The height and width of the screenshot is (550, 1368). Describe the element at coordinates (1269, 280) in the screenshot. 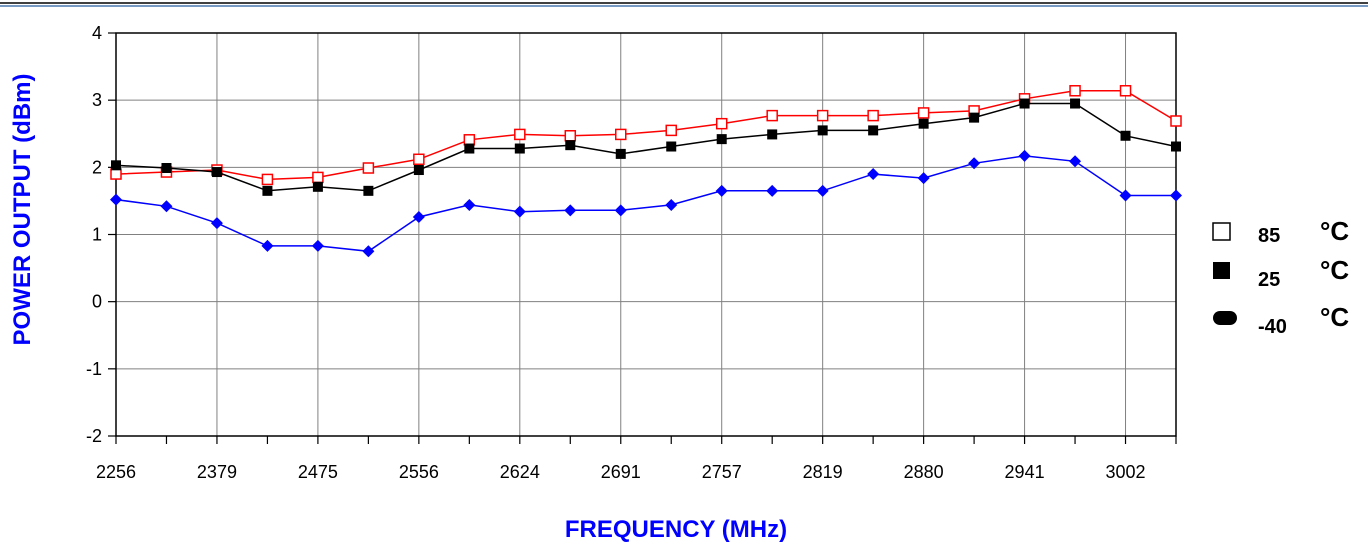

I see `legend-label: 25` at that location.